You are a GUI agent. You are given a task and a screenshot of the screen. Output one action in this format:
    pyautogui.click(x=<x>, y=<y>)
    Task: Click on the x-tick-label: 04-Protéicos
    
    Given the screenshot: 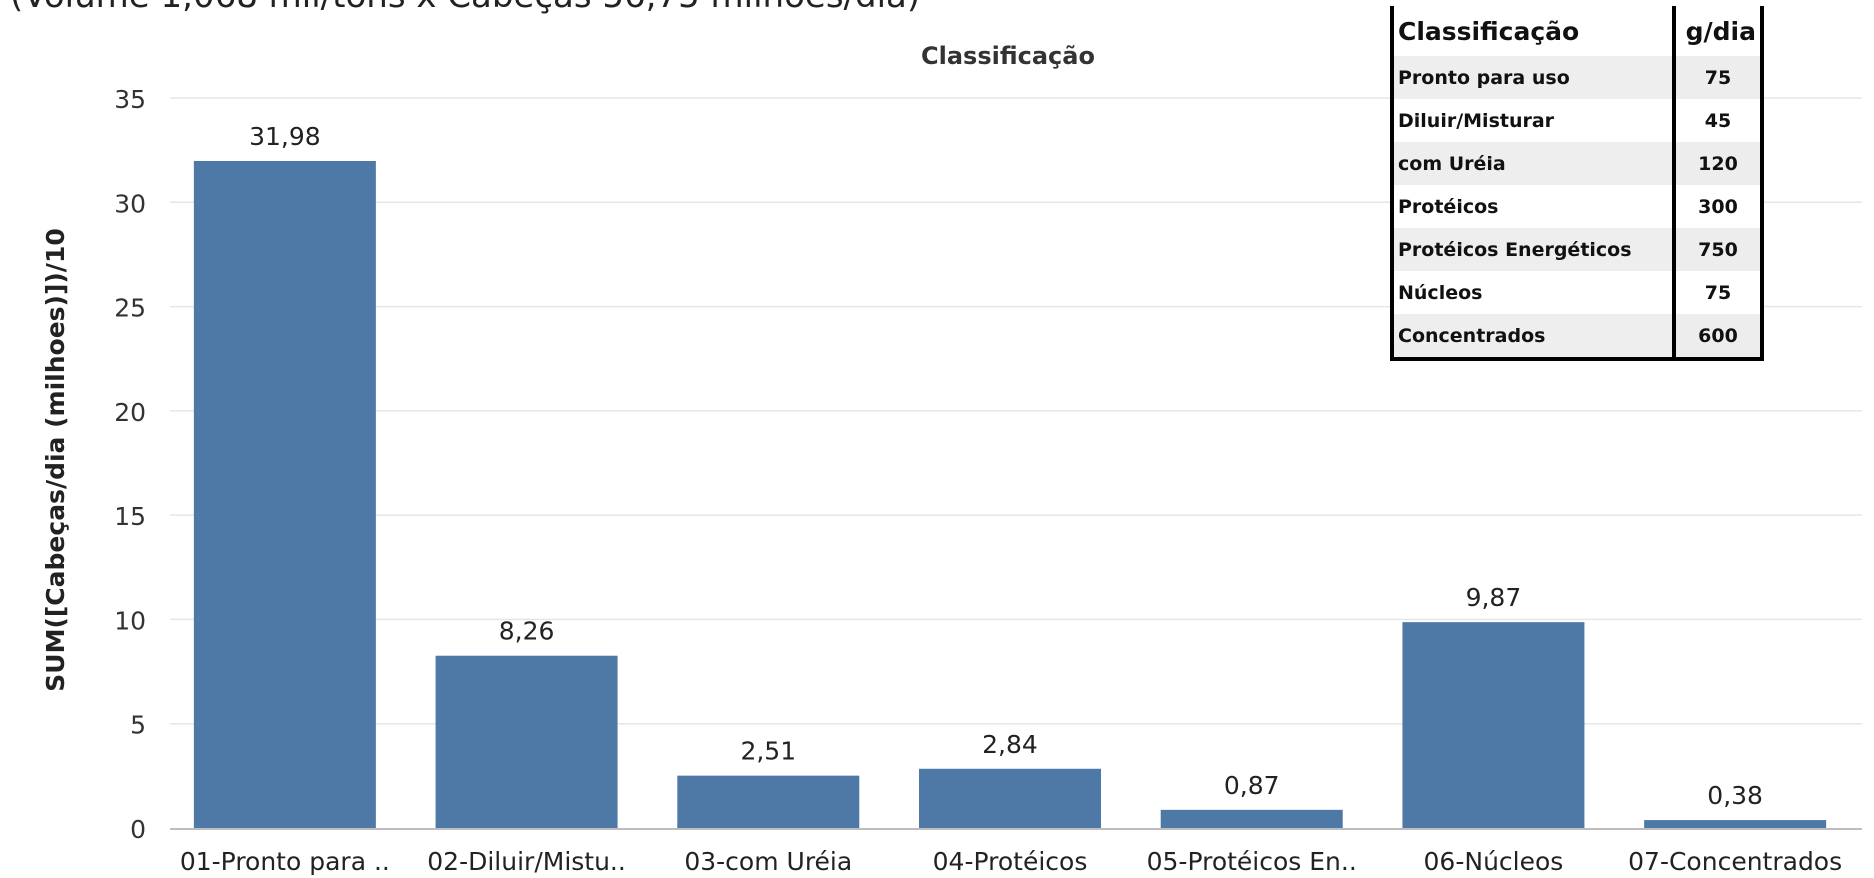 What is the action you would take?
    pyautogui.click(x=1010, y=861)
    